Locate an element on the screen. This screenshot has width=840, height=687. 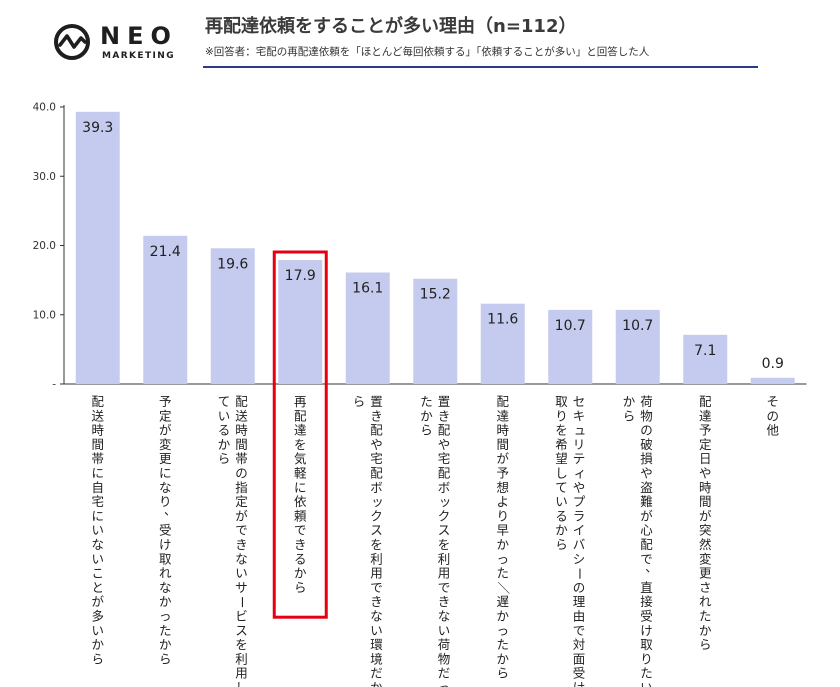
category-label-char: の is located at coordinates (241, 473).